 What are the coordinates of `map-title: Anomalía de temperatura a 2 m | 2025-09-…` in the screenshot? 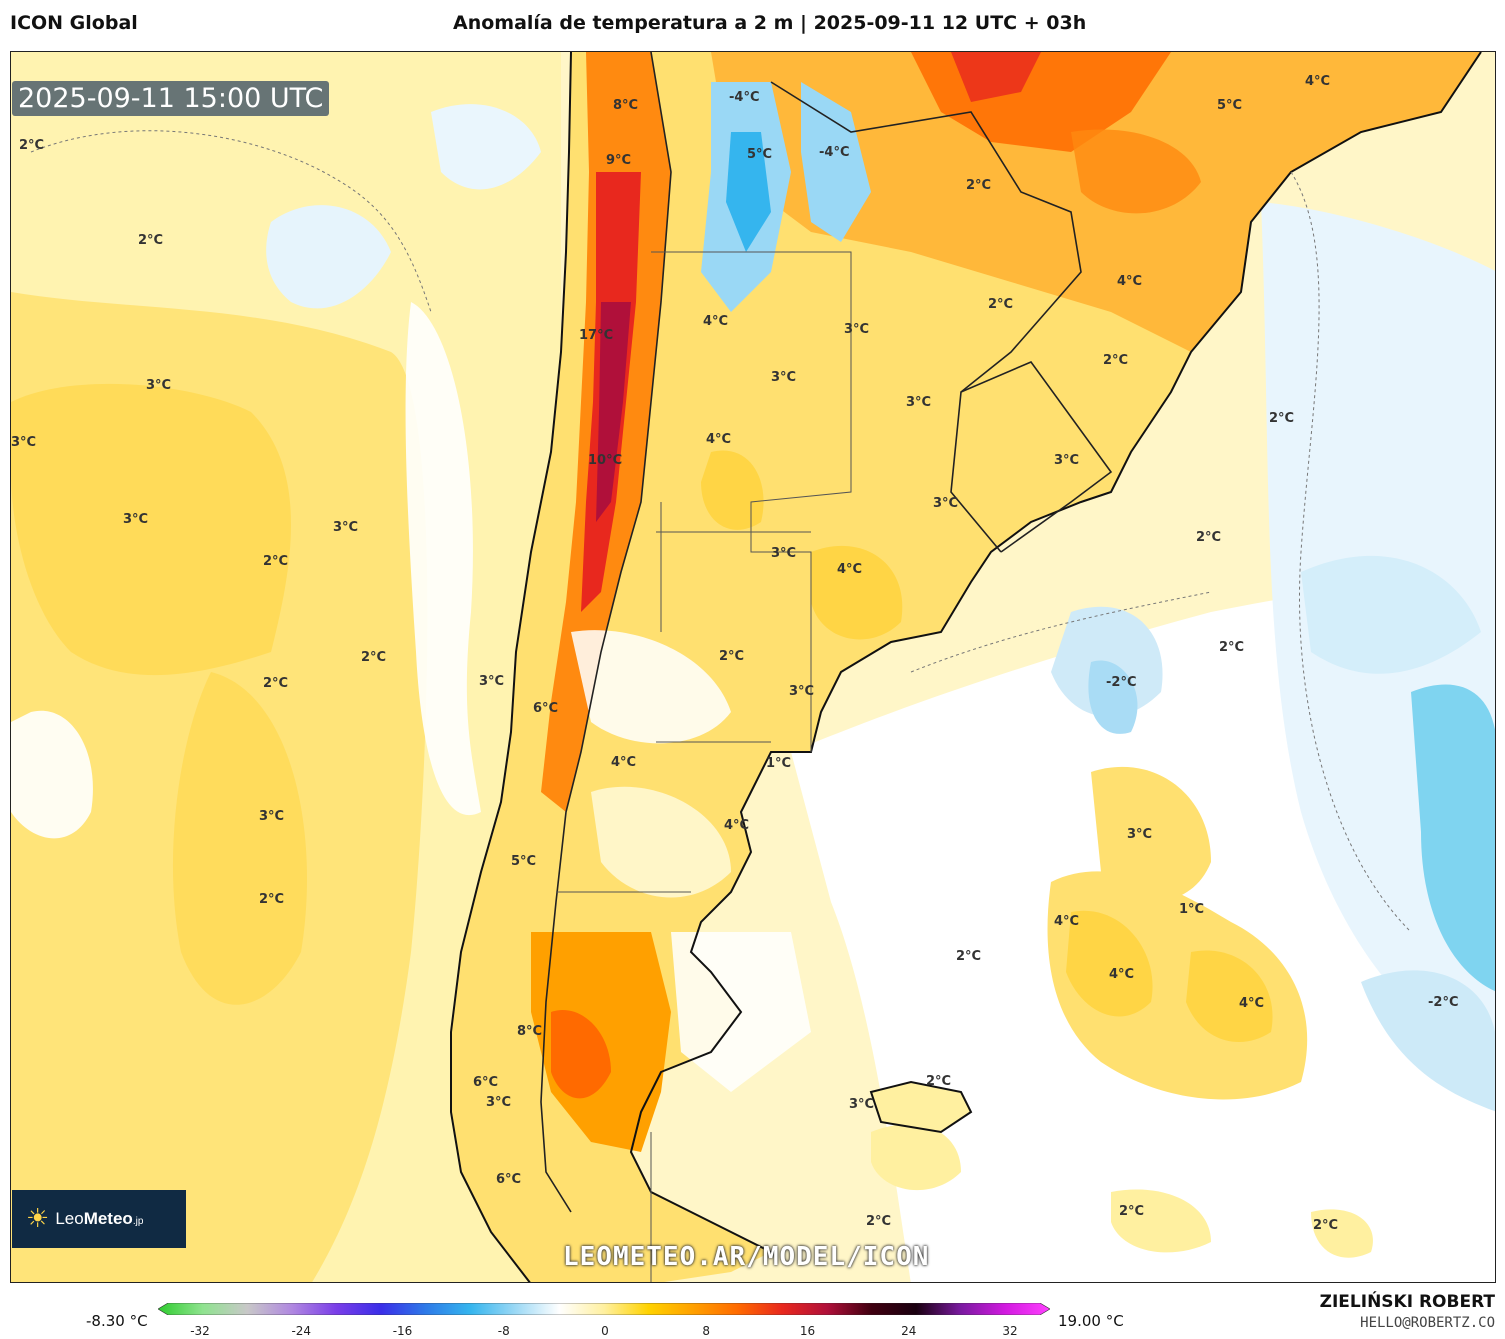 It's located at (770, 23).